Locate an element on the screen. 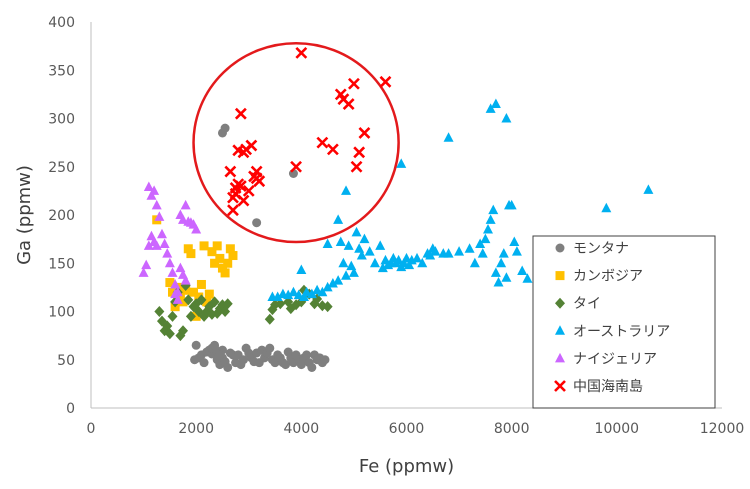 This screenshot has width=750, height=489. x-axis-title: Fe (ppmw) is located at coordinates (406, 466).